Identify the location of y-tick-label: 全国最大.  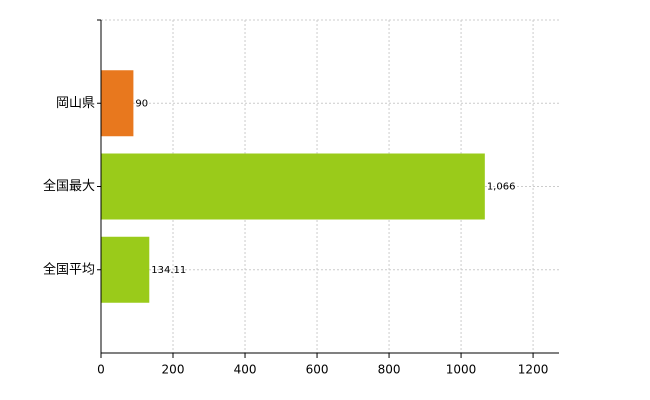
(69, 186).